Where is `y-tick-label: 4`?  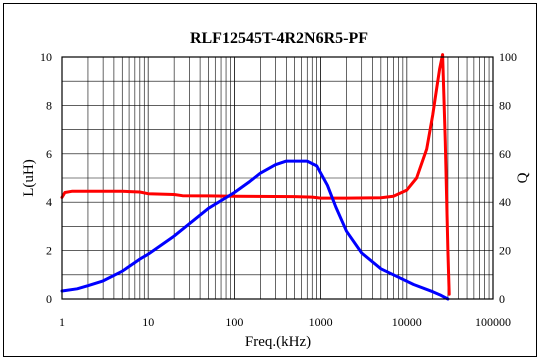
y-tick-label: 4 is located at coordinates (49, 202).